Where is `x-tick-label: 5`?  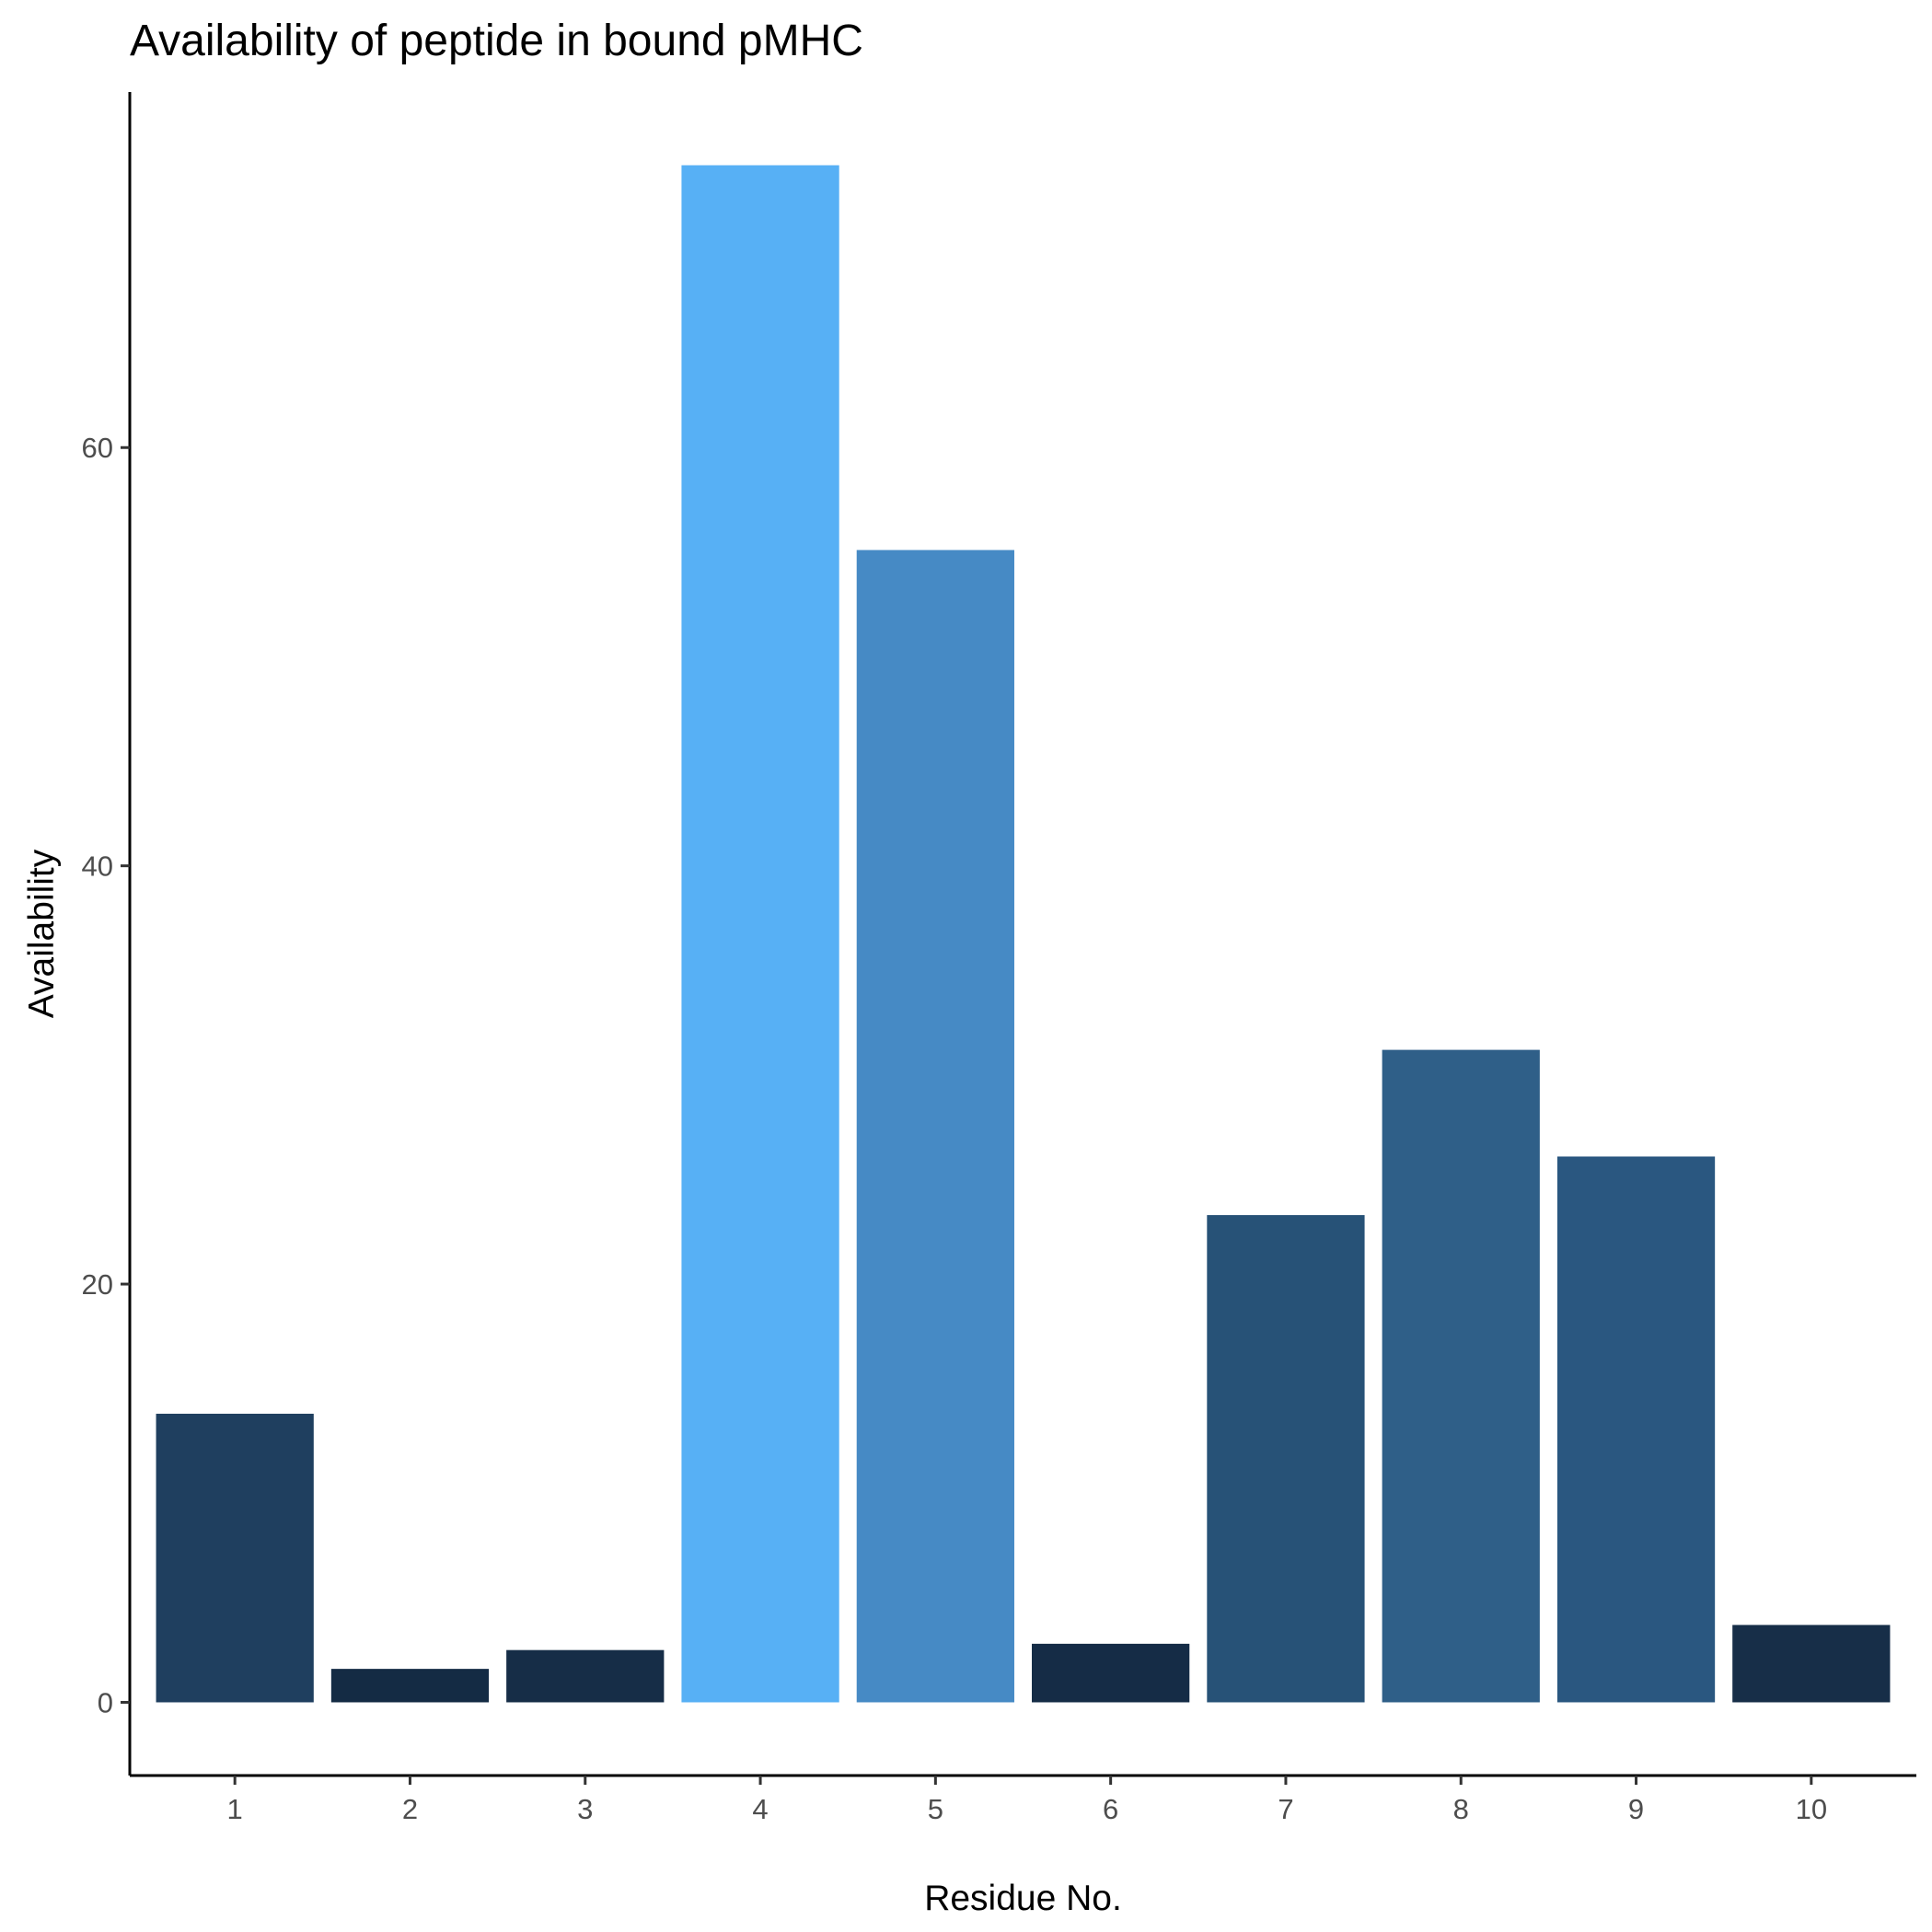 x-tick-label: 5 is located at coordinates (936, 1809).